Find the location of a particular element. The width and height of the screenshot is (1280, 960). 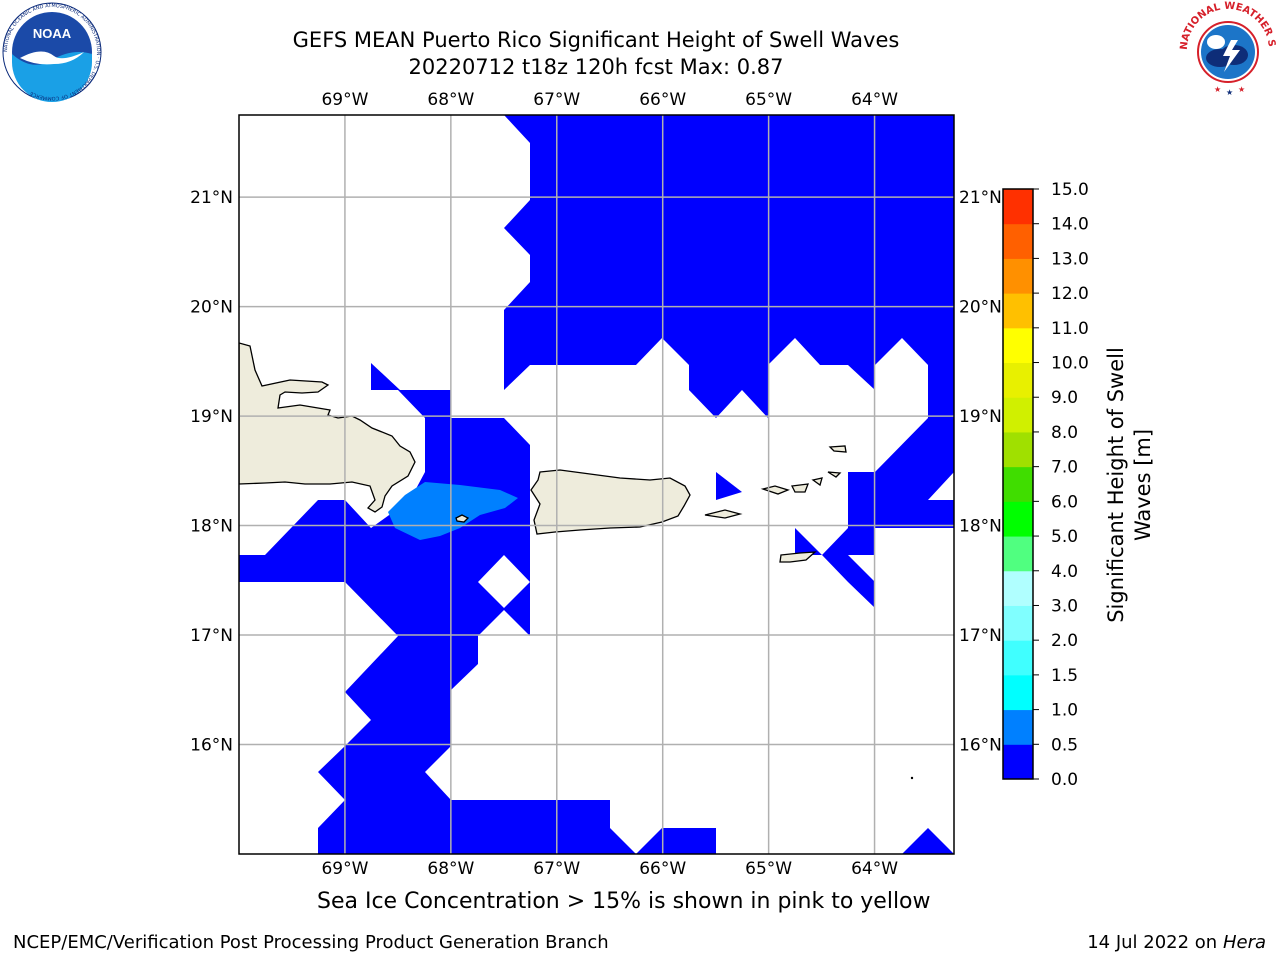

colorbar-tick-11: 9.0 is located at coordinates (1064, 398).